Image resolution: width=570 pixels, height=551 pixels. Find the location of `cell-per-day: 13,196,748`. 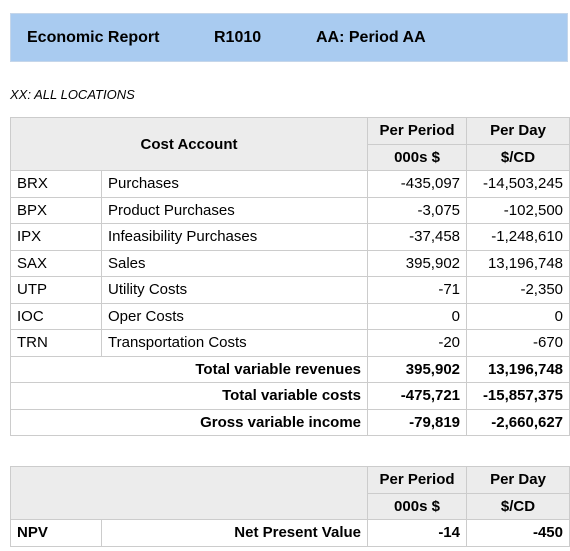

cell-per-day: 13,196,748 is located at coordinates (518, 263).